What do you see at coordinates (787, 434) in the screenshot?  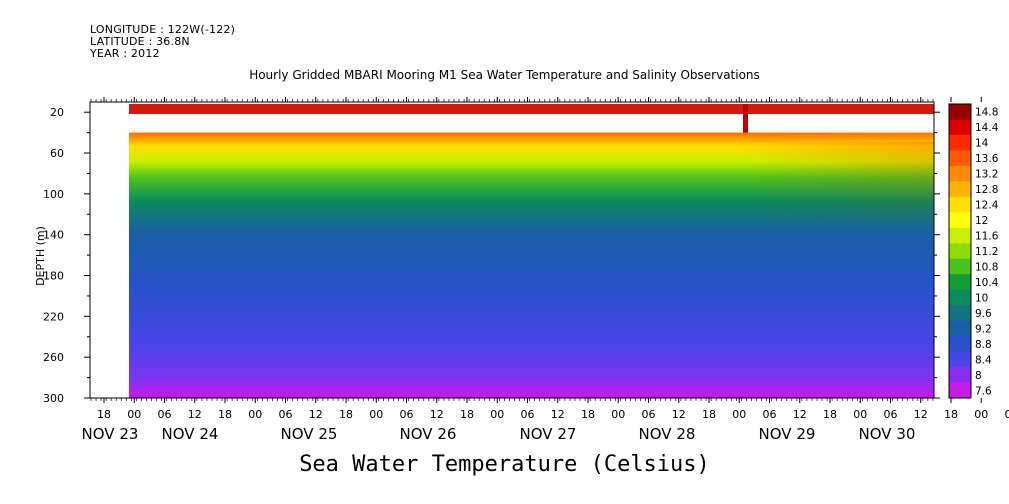 I see `x-day-label: NOV 29` at bounding box center [787, 434].